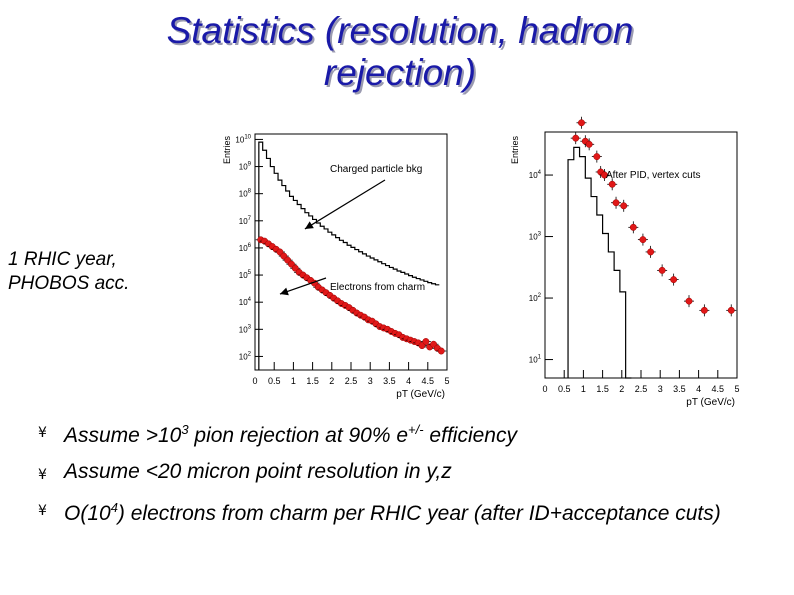 Image resolution: width=794 pixels, height=595 pixels. Describe the element at coordinates (400, 72) in the screenshot. I see `slide-title-line2: rejection)` at that location.